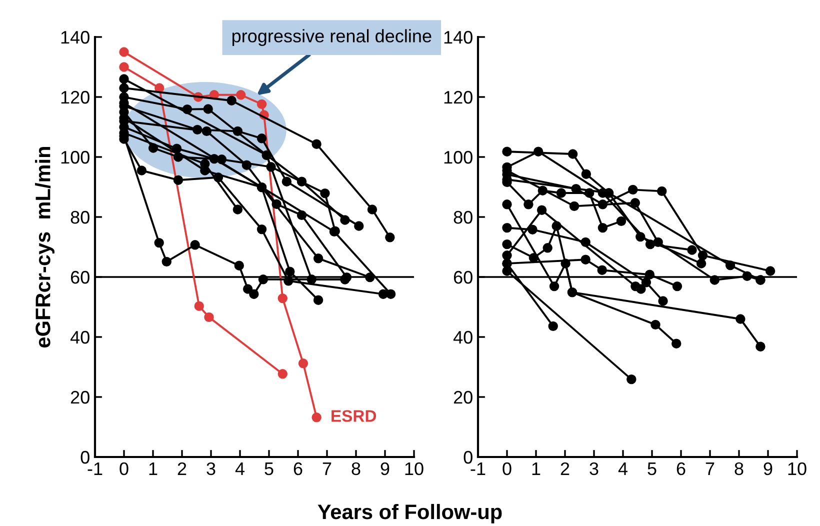  What do you see at coordinates (44, 247) in the screenshot?
I see `y-axis-title: eGFRcr-cys mL/min` at bounding box center [44, 247].